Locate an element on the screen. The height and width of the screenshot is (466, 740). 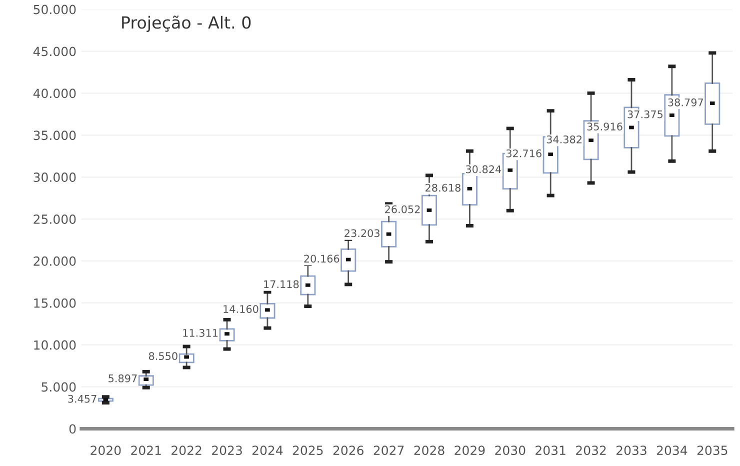
text: 23.203 is located at coordinates (362, 233).